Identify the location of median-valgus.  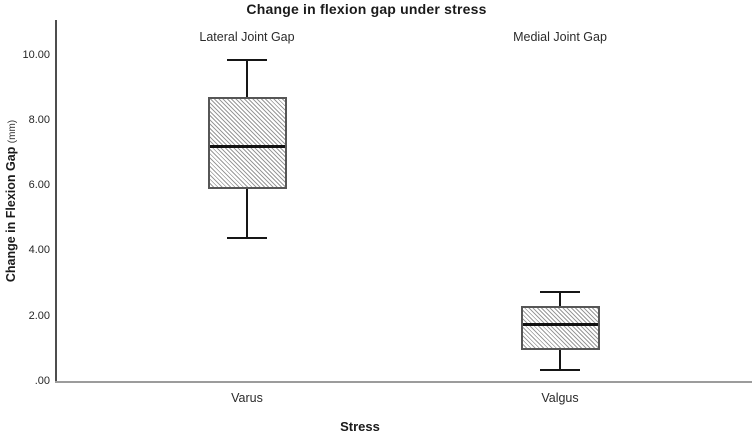
(560, 324).